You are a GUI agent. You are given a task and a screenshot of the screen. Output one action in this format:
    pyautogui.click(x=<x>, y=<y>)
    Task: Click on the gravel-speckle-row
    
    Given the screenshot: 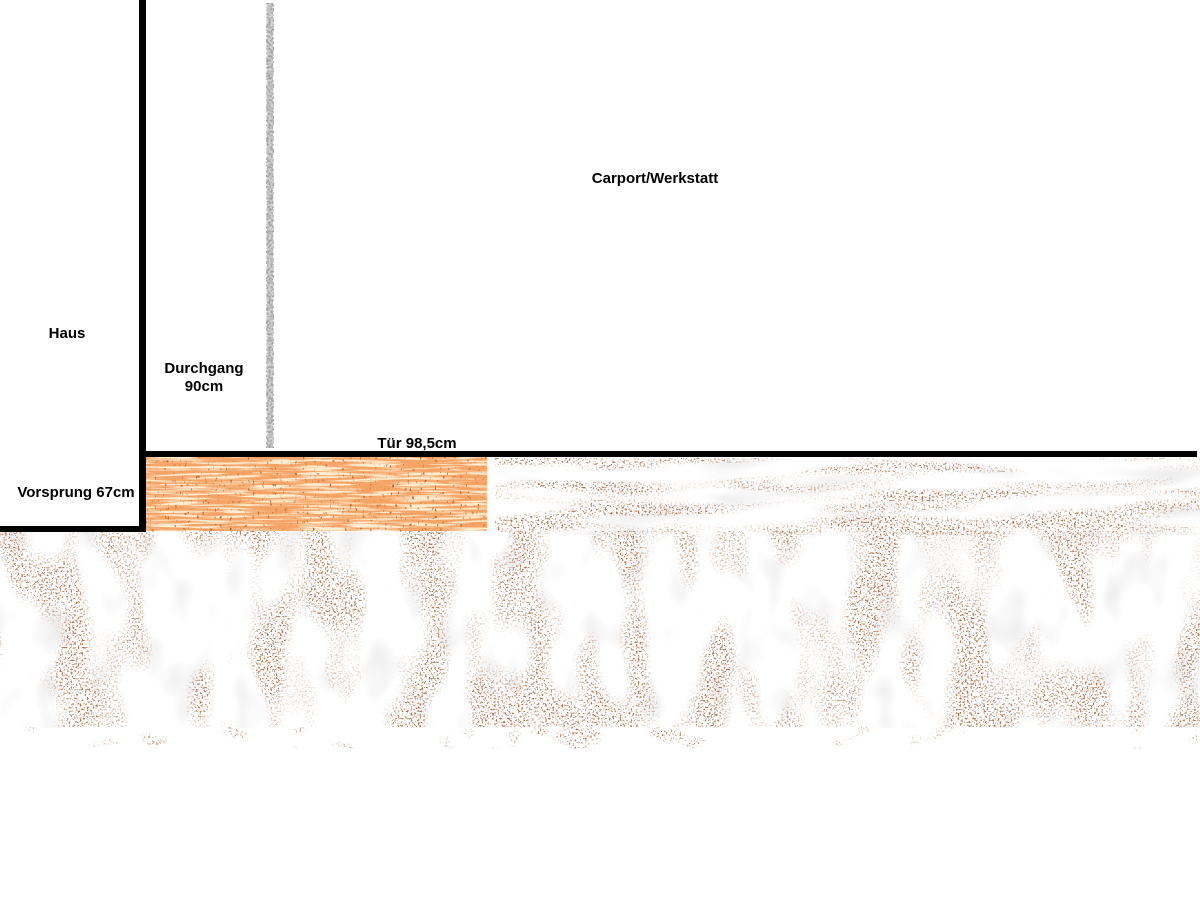 What is the action you would take?
    pyautogui.click(x=600, y=738)
    